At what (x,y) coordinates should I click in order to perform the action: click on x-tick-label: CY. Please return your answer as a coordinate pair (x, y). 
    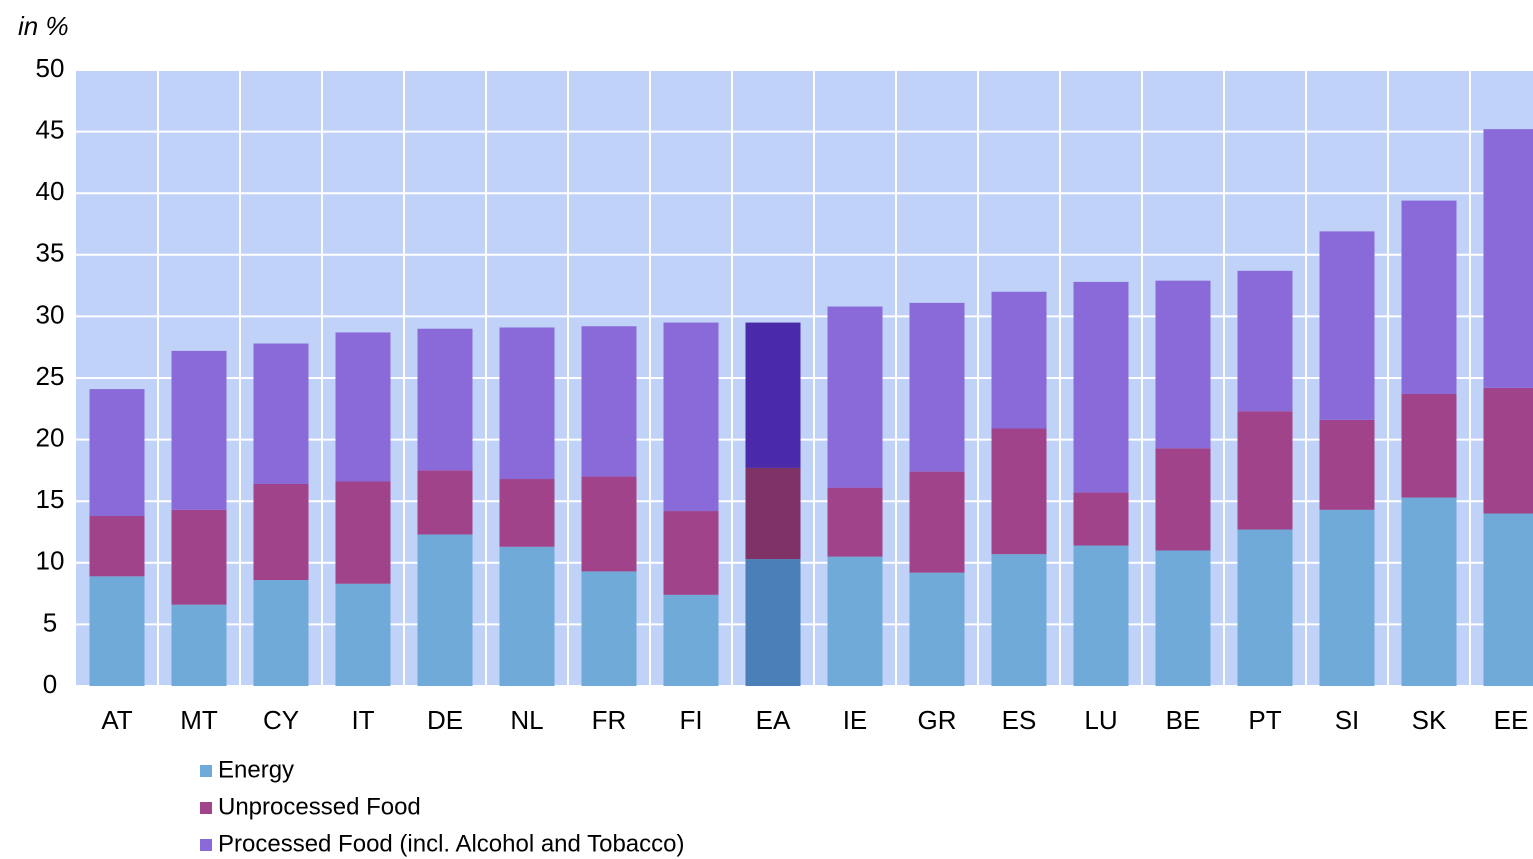
    Looking at the image, I should click on (281, 720).